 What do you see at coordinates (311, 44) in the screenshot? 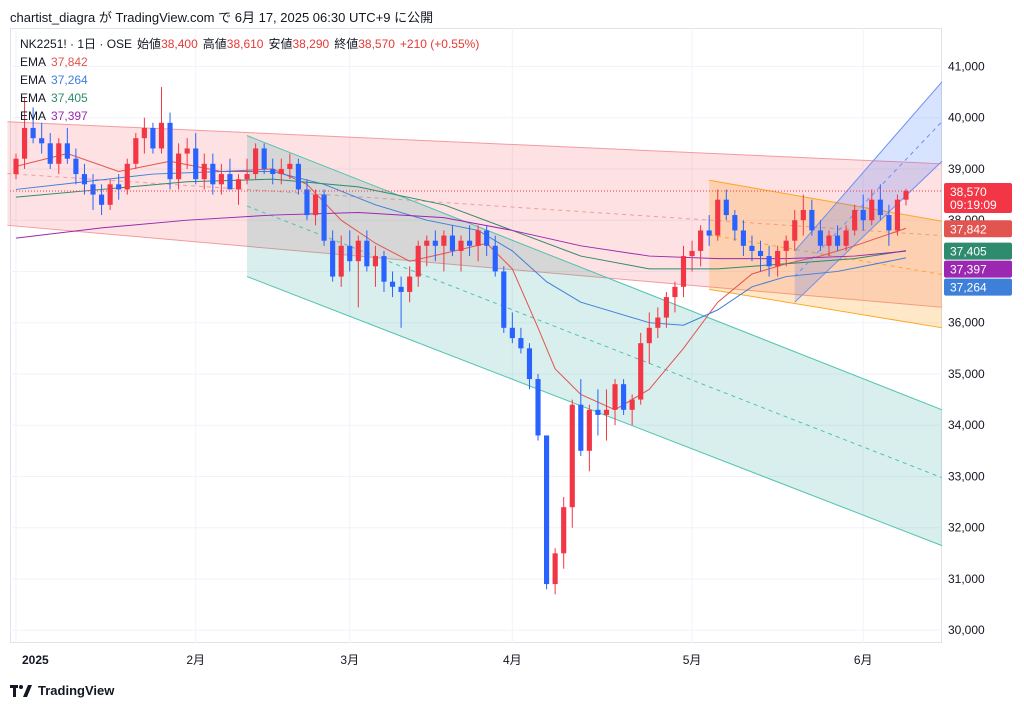
I see `low-value: 38,290` at bounding box center [311, 44].